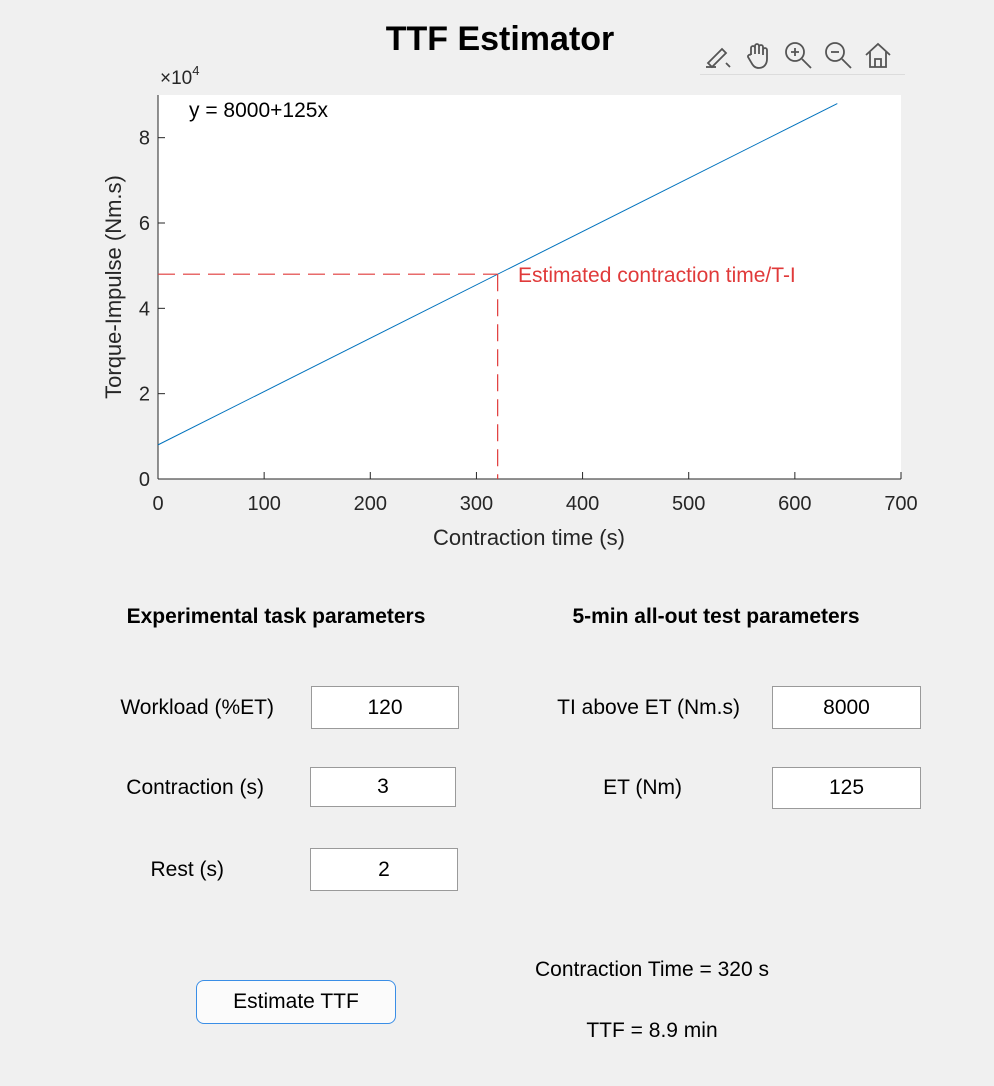  What do you see at coordinates (296, 1002) in the screenshot?
I see `estimate-ttf-button: Estimate TTF` at bounding box center [296, 1002].